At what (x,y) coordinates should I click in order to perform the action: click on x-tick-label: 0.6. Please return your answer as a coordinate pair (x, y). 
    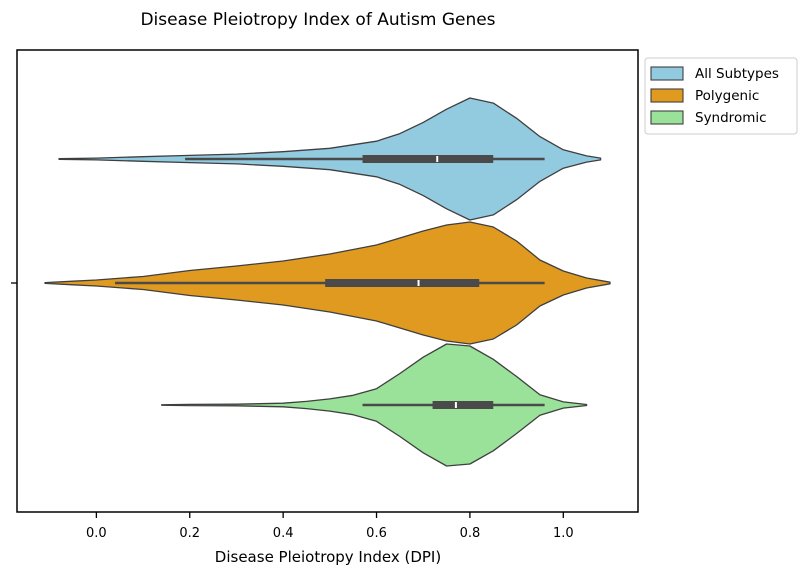
    Looking at the image, I should click on (376, 533).